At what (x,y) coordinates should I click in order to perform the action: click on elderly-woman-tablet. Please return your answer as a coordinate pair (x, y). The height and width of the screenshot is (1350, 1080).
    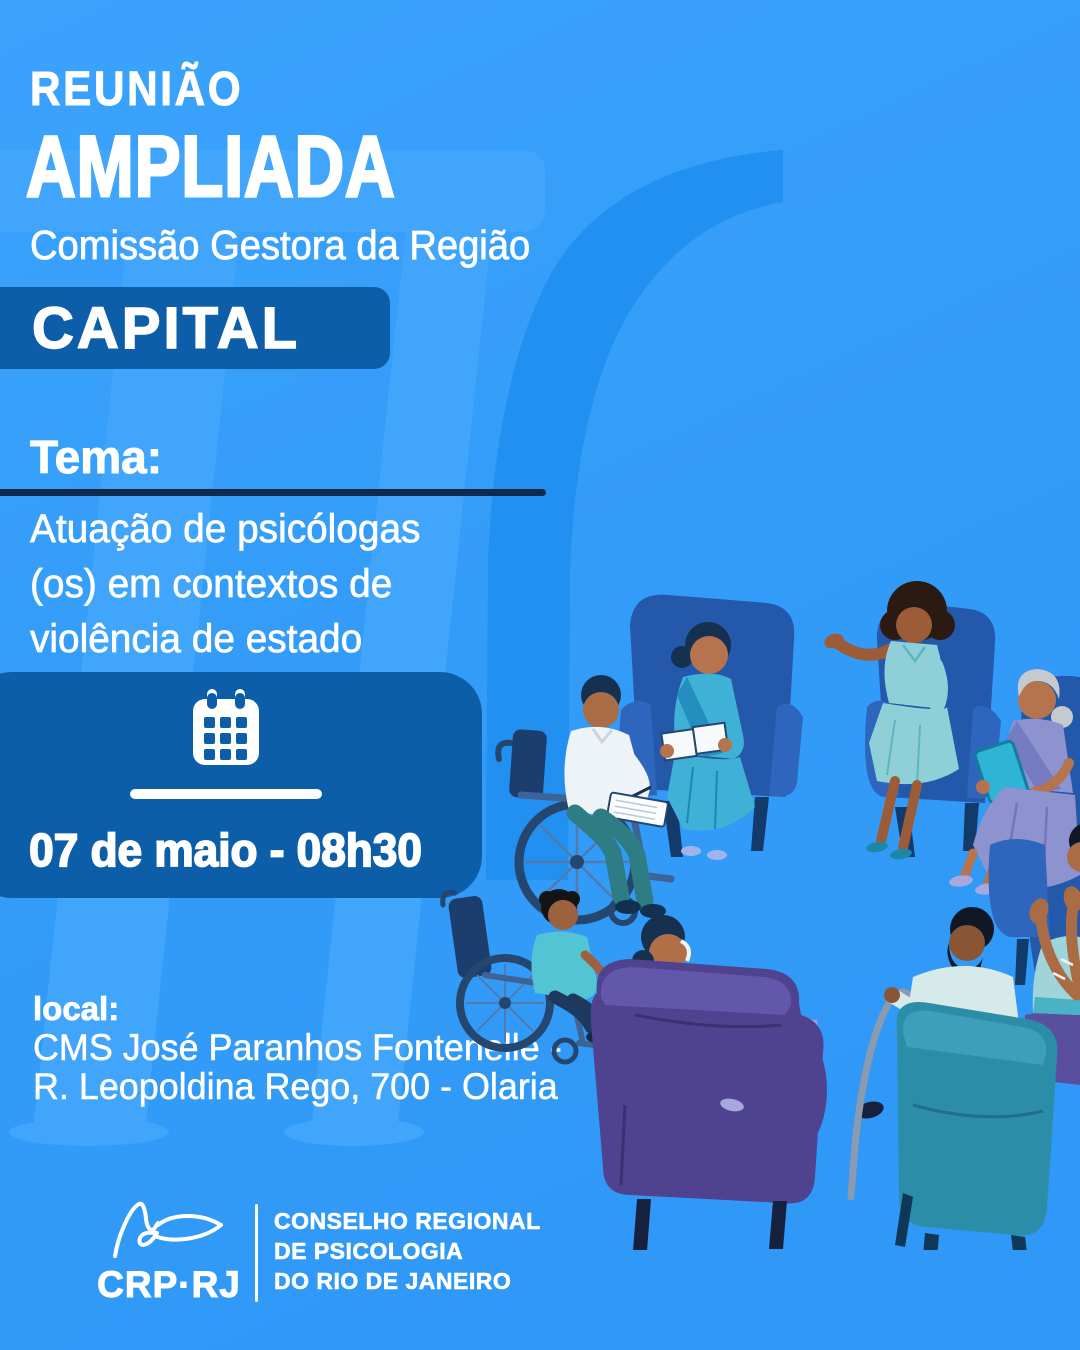
    Looking at the image, I should click on (1014, 827).